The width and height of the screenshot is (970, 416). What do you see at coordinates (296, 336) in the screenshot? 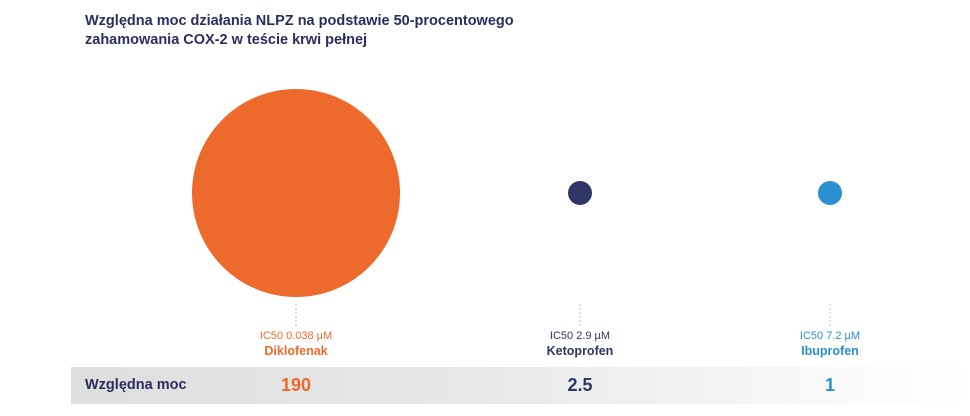
I see `ic50-label: IC50 0.038 µM` at bounding box center [296, 336].